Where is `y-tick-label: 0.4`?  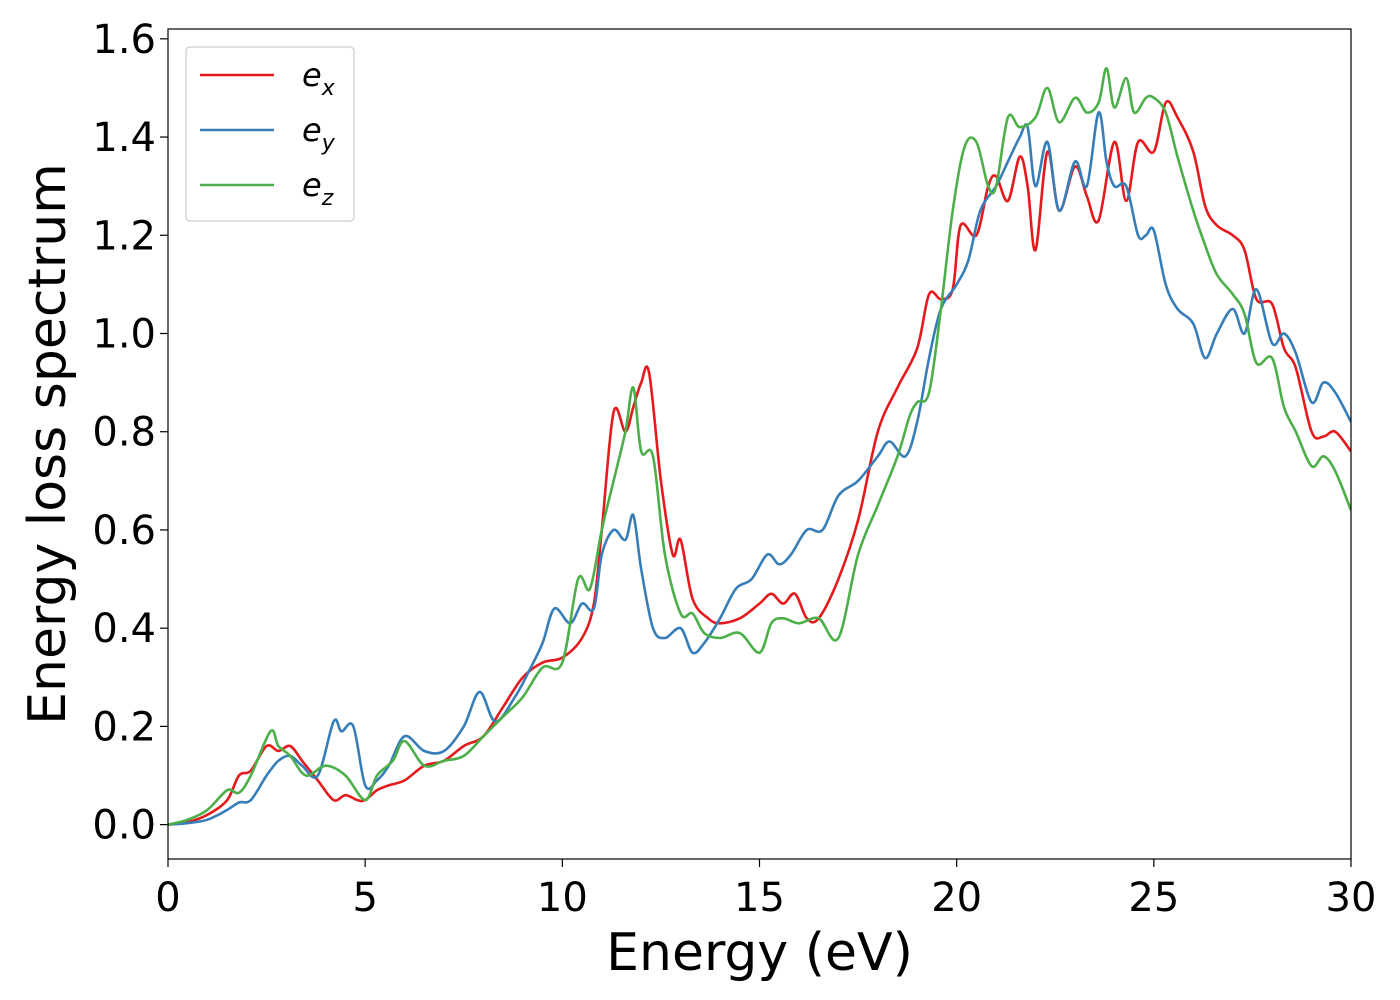
y-tick-label: 0.4 is located at coordinates (124, 629).